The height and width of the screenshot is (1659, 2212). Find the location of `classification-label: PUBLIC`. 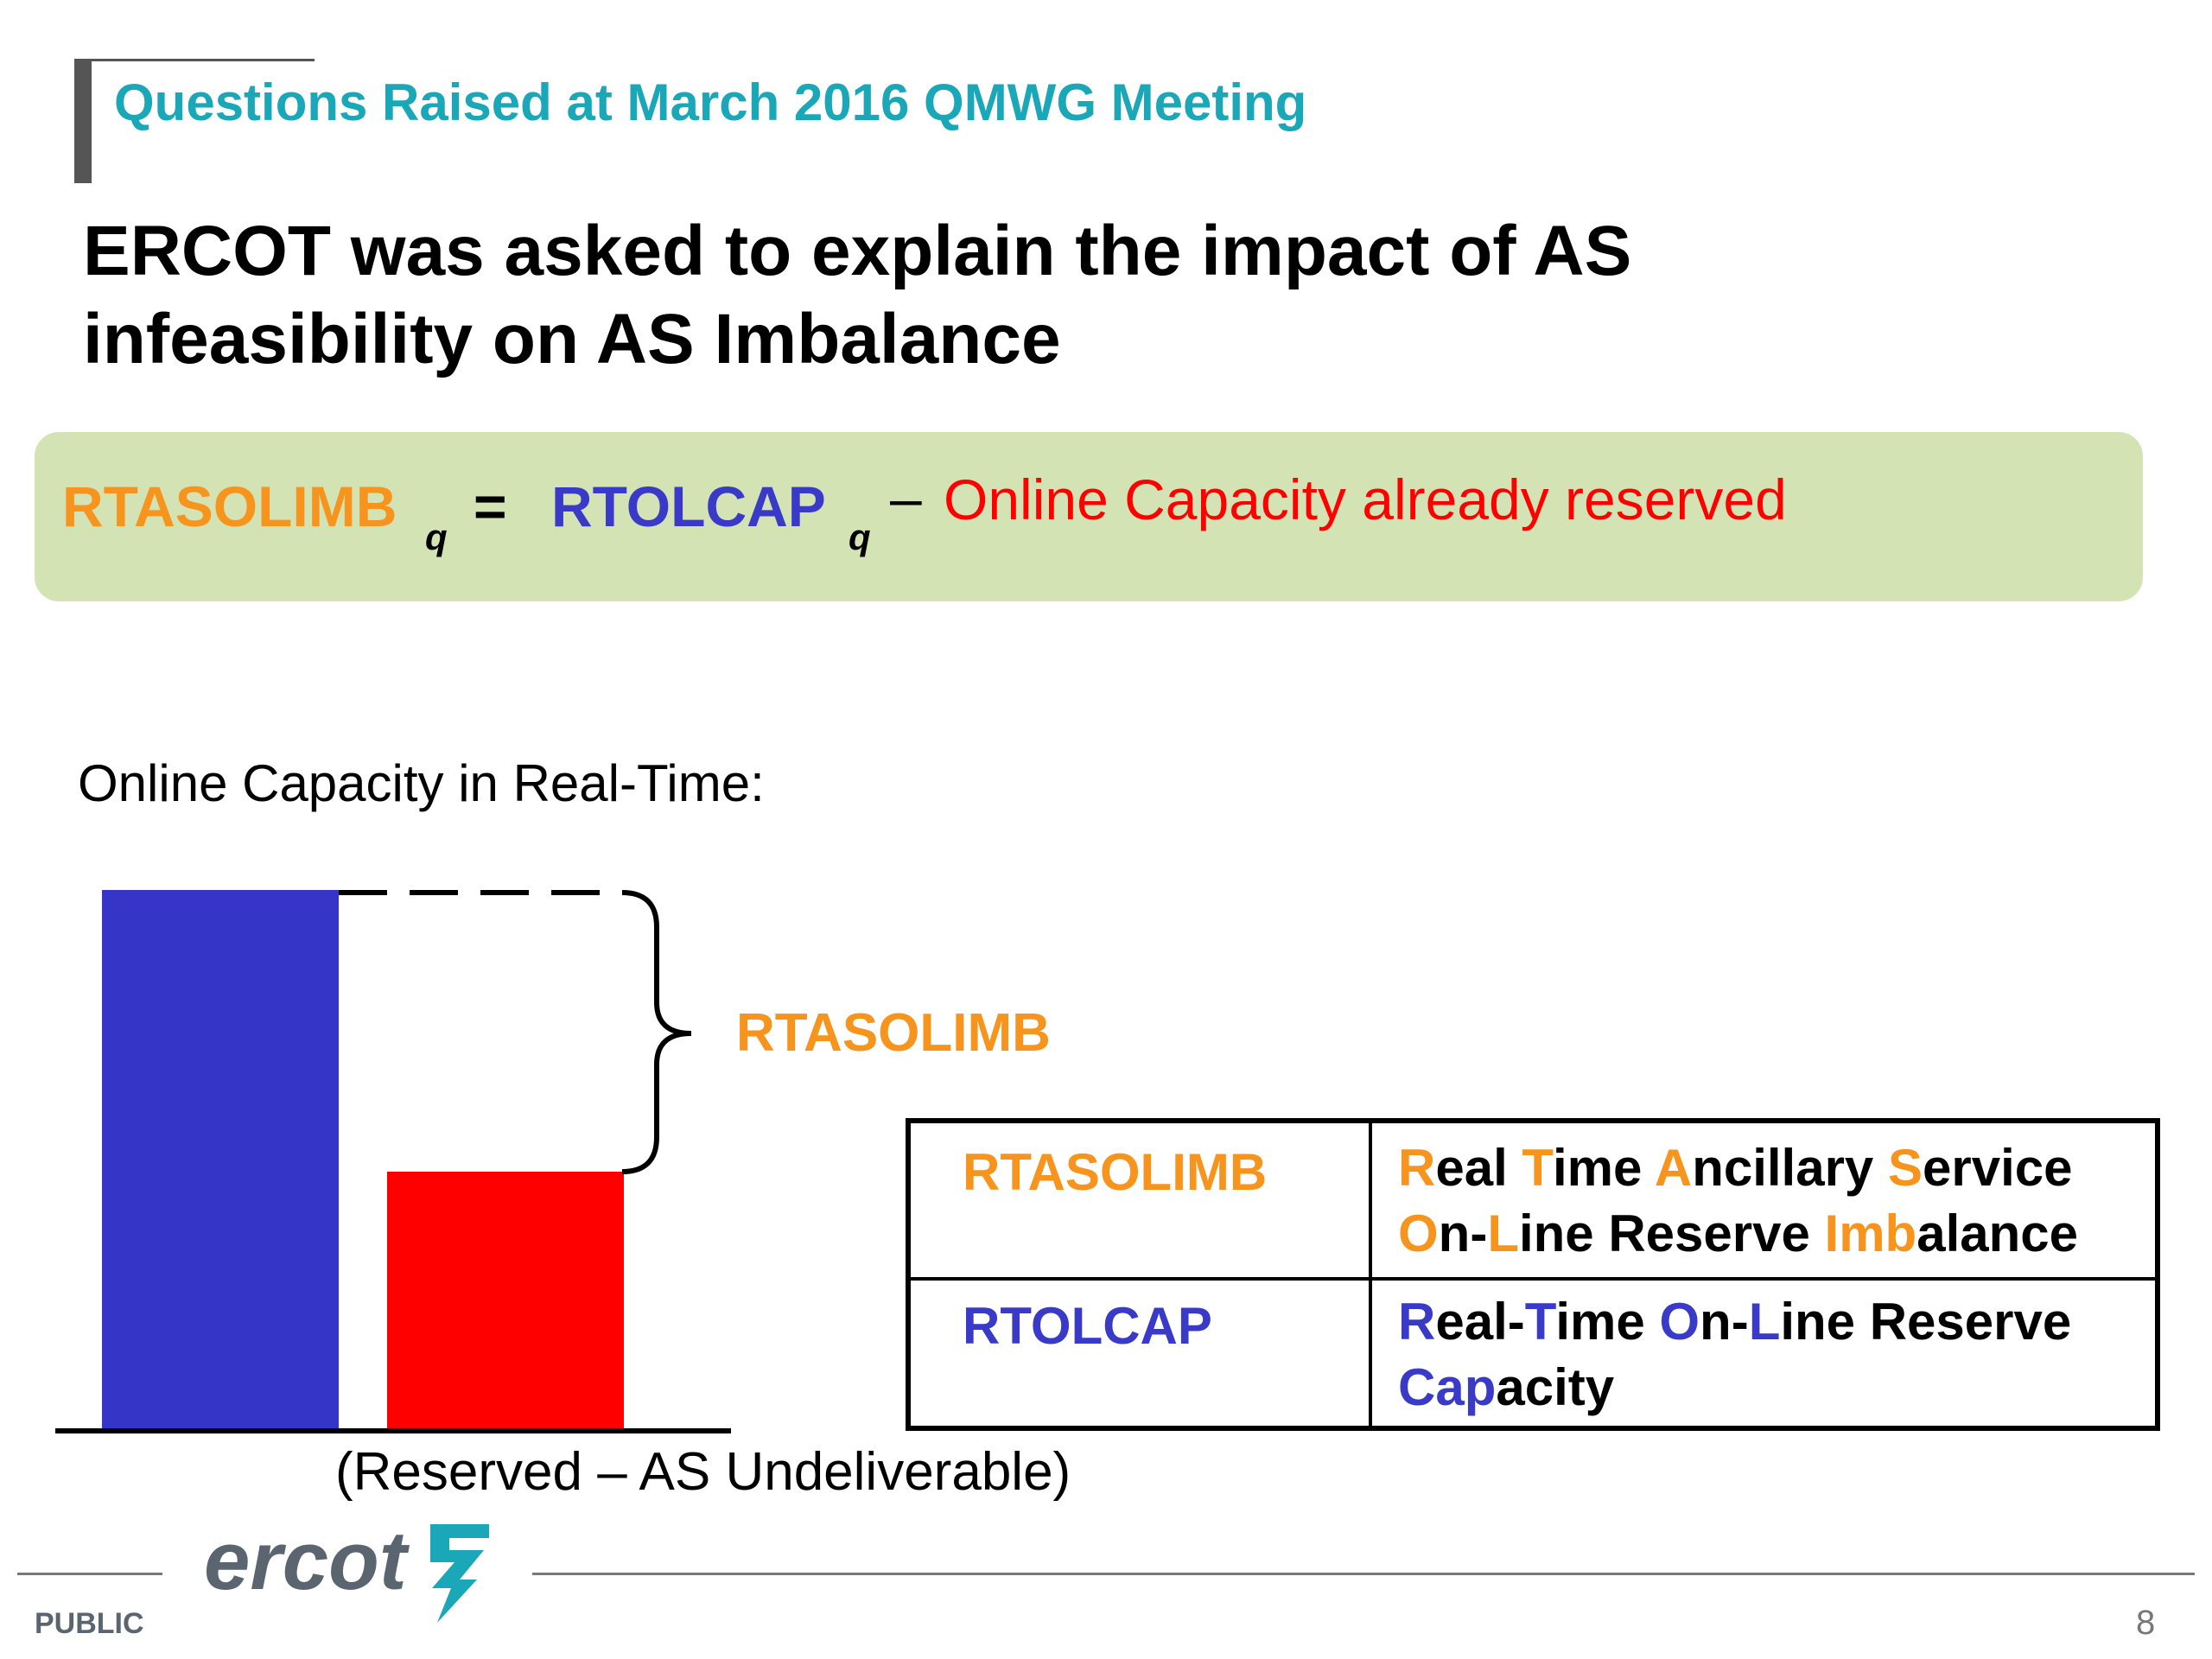

classification-label: PUBLIC is located at coordinates (89, 1623).